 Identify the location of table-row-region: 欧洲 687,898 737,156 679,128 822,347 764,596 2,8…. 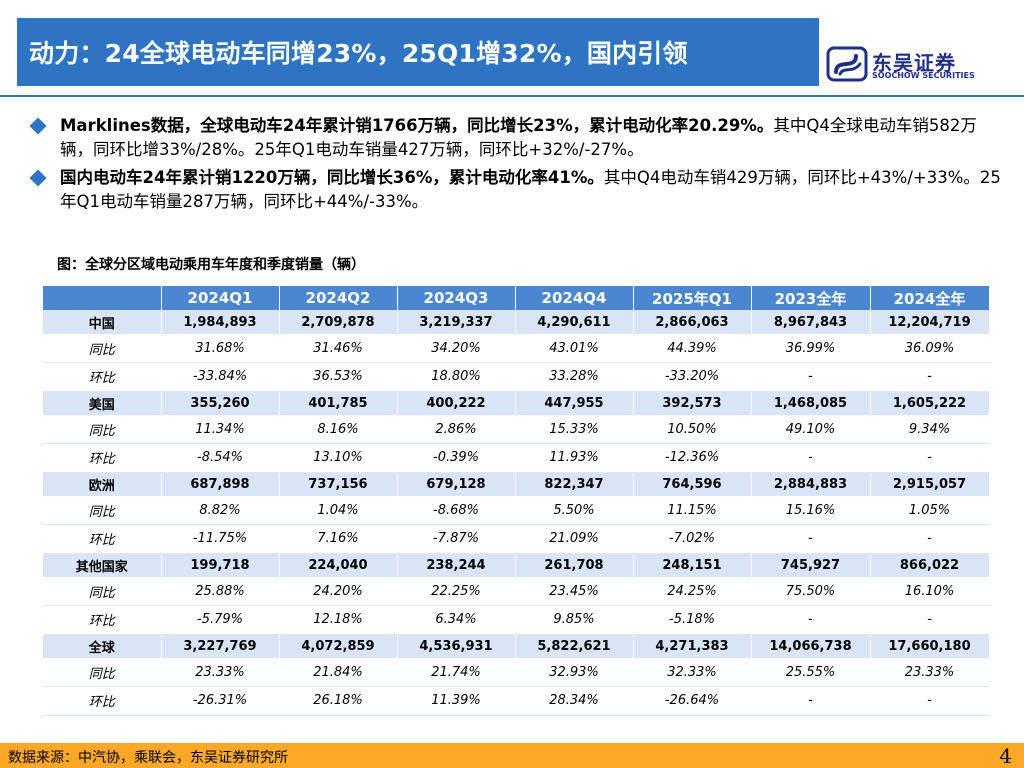
(516, 484).